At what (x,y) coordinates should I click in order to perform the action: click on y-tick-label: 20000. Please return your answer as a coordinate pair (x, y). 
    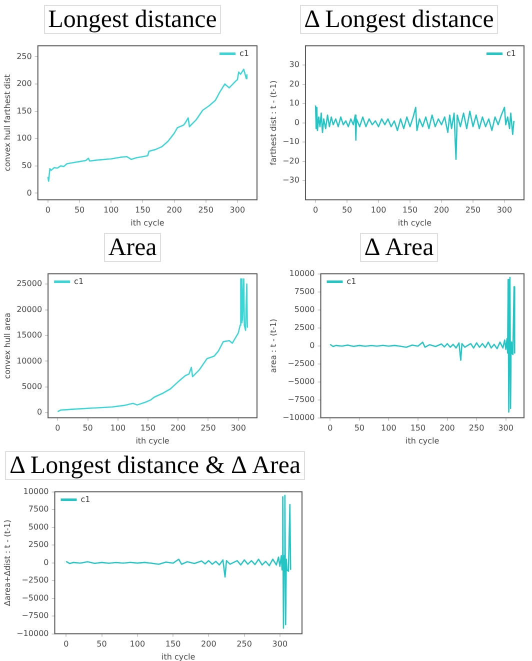
    Looking at the image, I should click on (29, 309).